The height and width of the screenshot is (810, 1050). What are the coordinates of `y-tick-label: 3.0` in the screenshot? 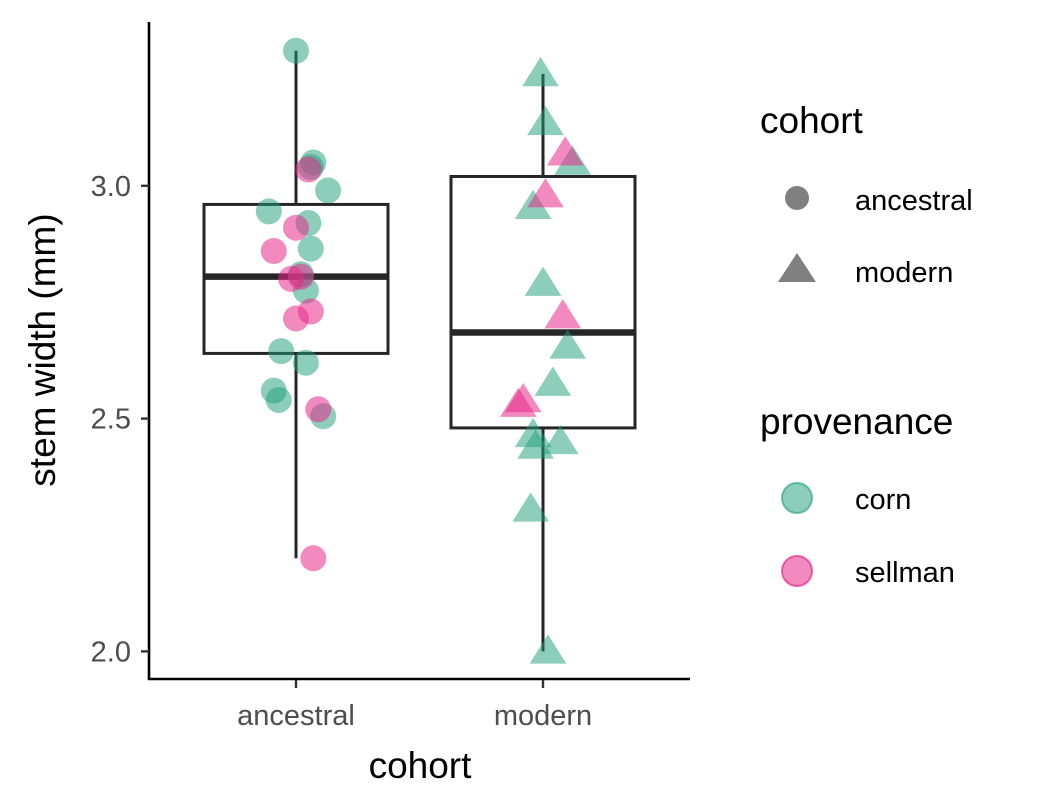 It's located at (111, 187).